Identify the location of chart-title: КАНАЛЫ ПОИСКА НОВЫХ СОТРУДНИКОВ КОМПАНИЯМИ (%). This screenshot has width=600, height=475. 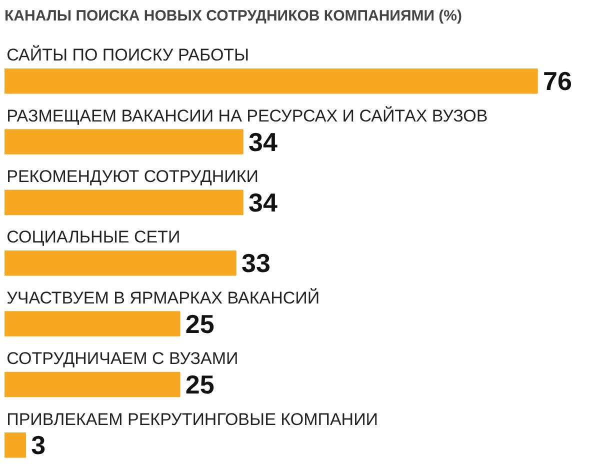
(233, 16).